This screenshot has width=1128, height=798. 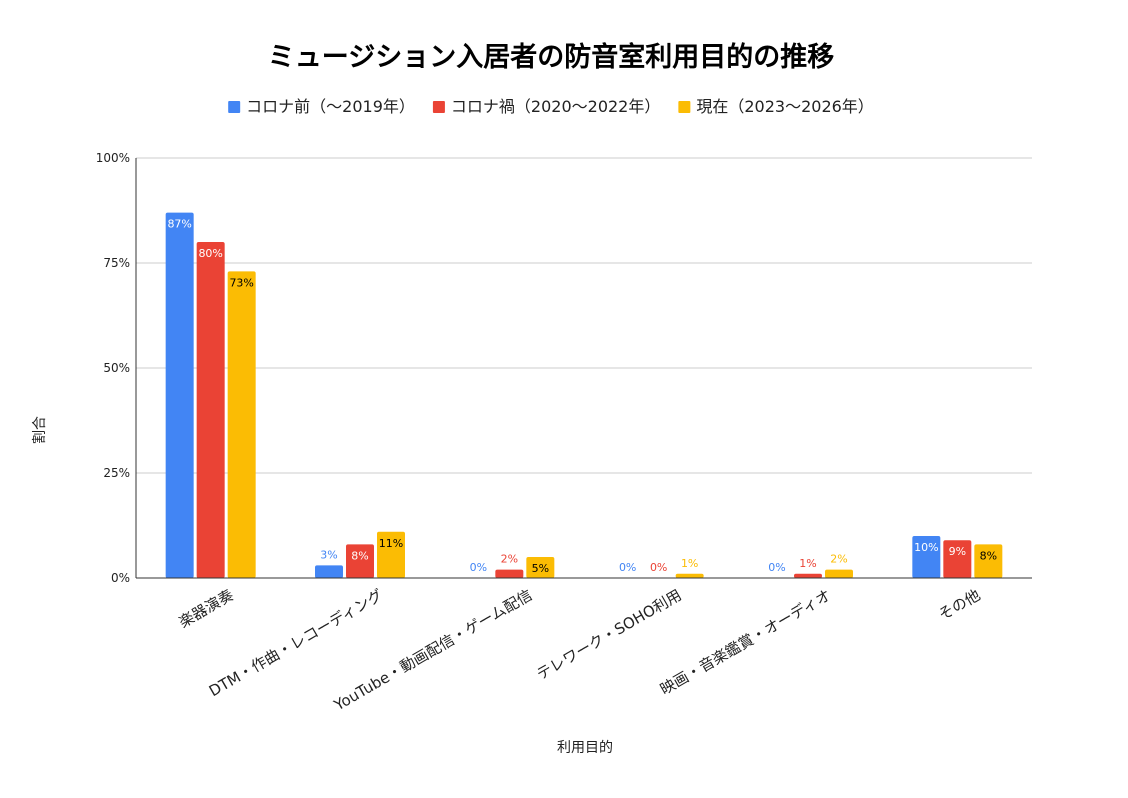 I want to click on legend-item: 現在（2023～2026年）, so click(x=776, y=106).